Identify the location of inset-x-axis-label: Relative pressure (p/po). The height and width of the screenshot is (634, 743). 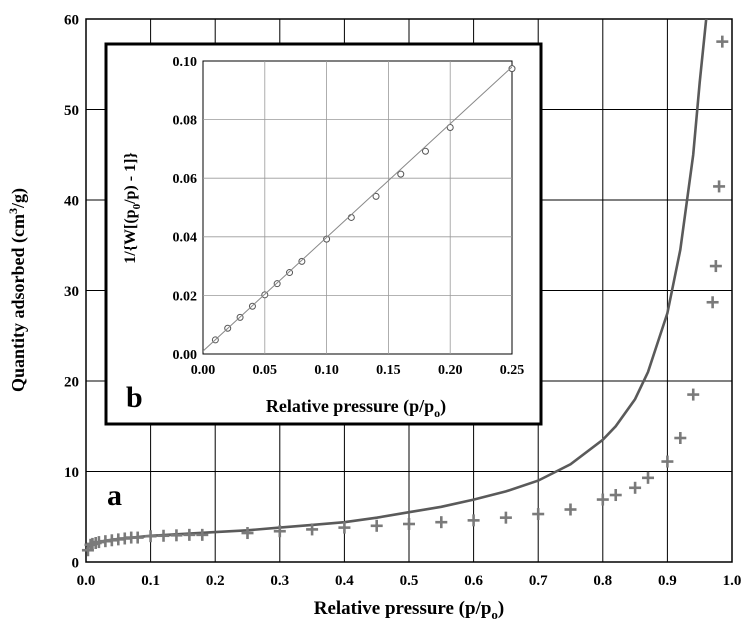
(356, 408).